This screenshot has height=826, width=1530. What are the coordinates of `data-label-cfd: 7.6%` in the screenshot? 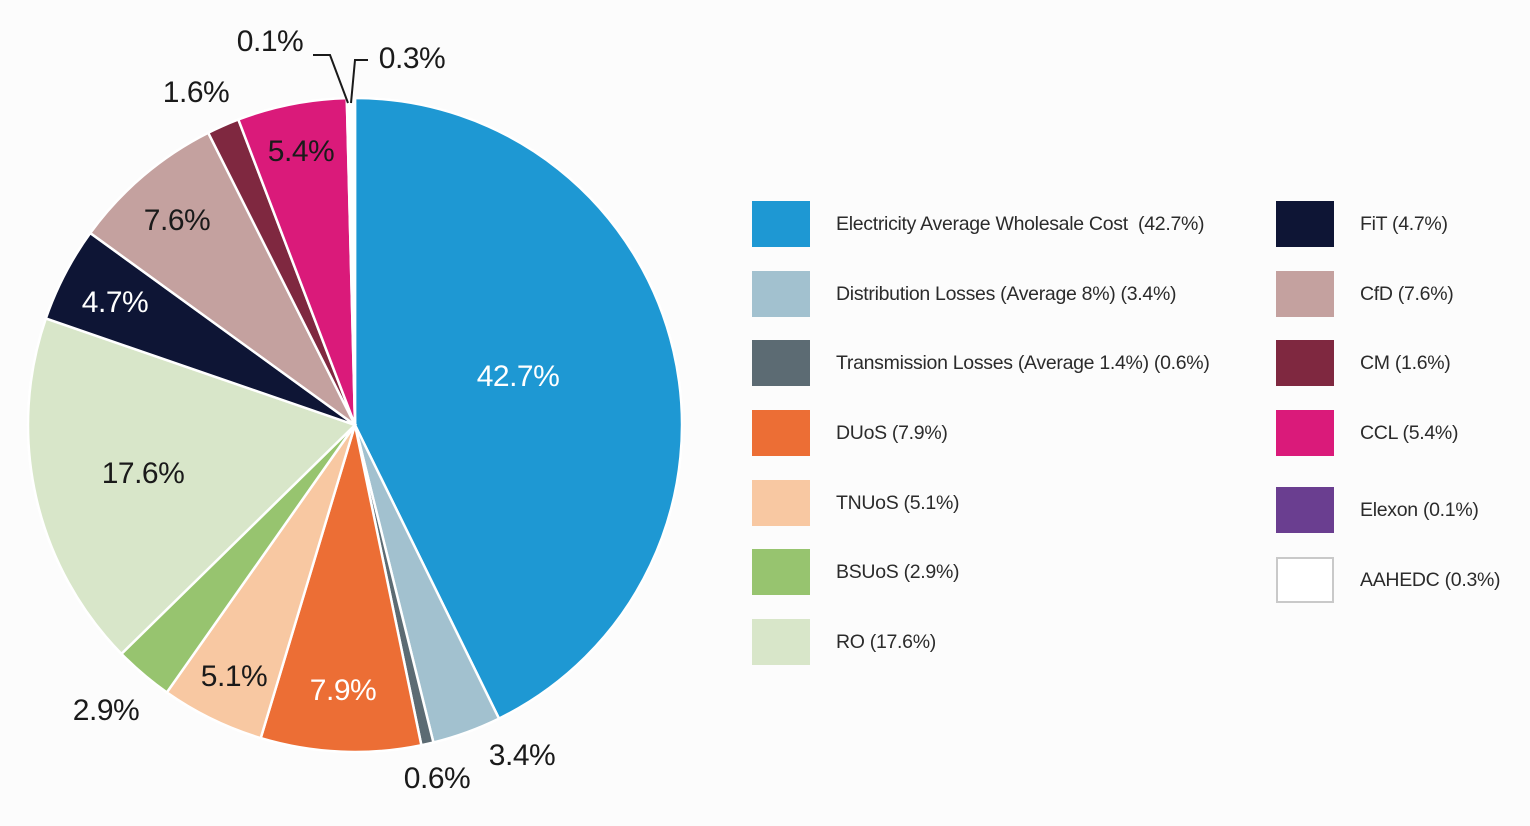 It's located at (177, 220).